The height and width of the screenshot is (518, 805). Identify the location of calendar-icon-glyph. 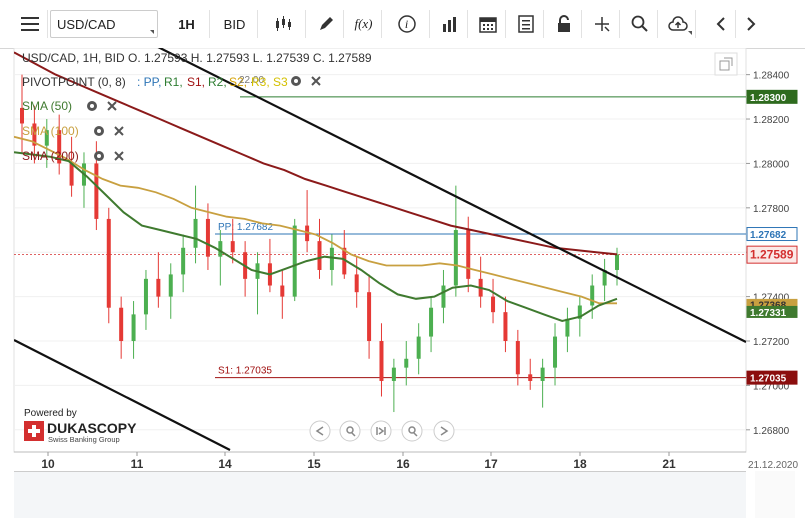
(487, 25).